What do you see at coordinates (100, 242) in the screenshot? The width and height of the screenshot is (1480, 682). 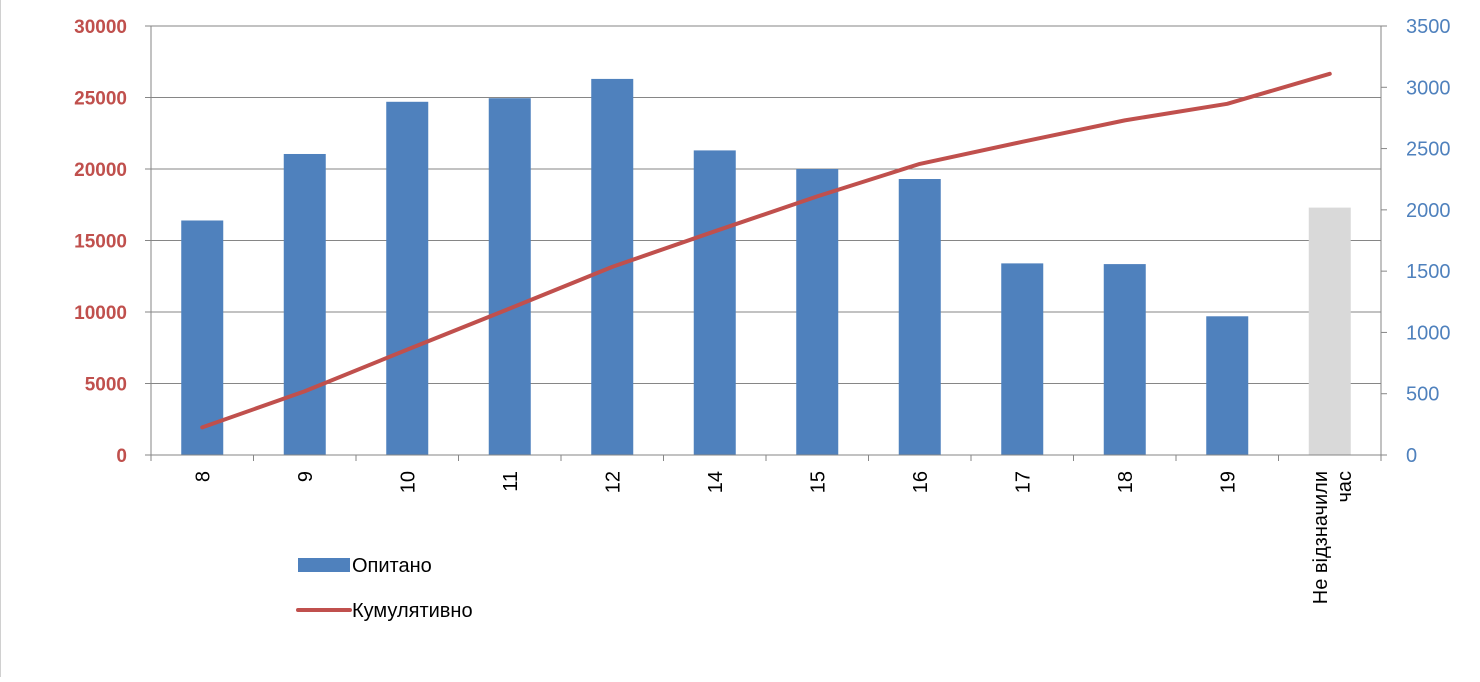 I see `y-left-tick-label: 15000` at bounding box center [100, 242].